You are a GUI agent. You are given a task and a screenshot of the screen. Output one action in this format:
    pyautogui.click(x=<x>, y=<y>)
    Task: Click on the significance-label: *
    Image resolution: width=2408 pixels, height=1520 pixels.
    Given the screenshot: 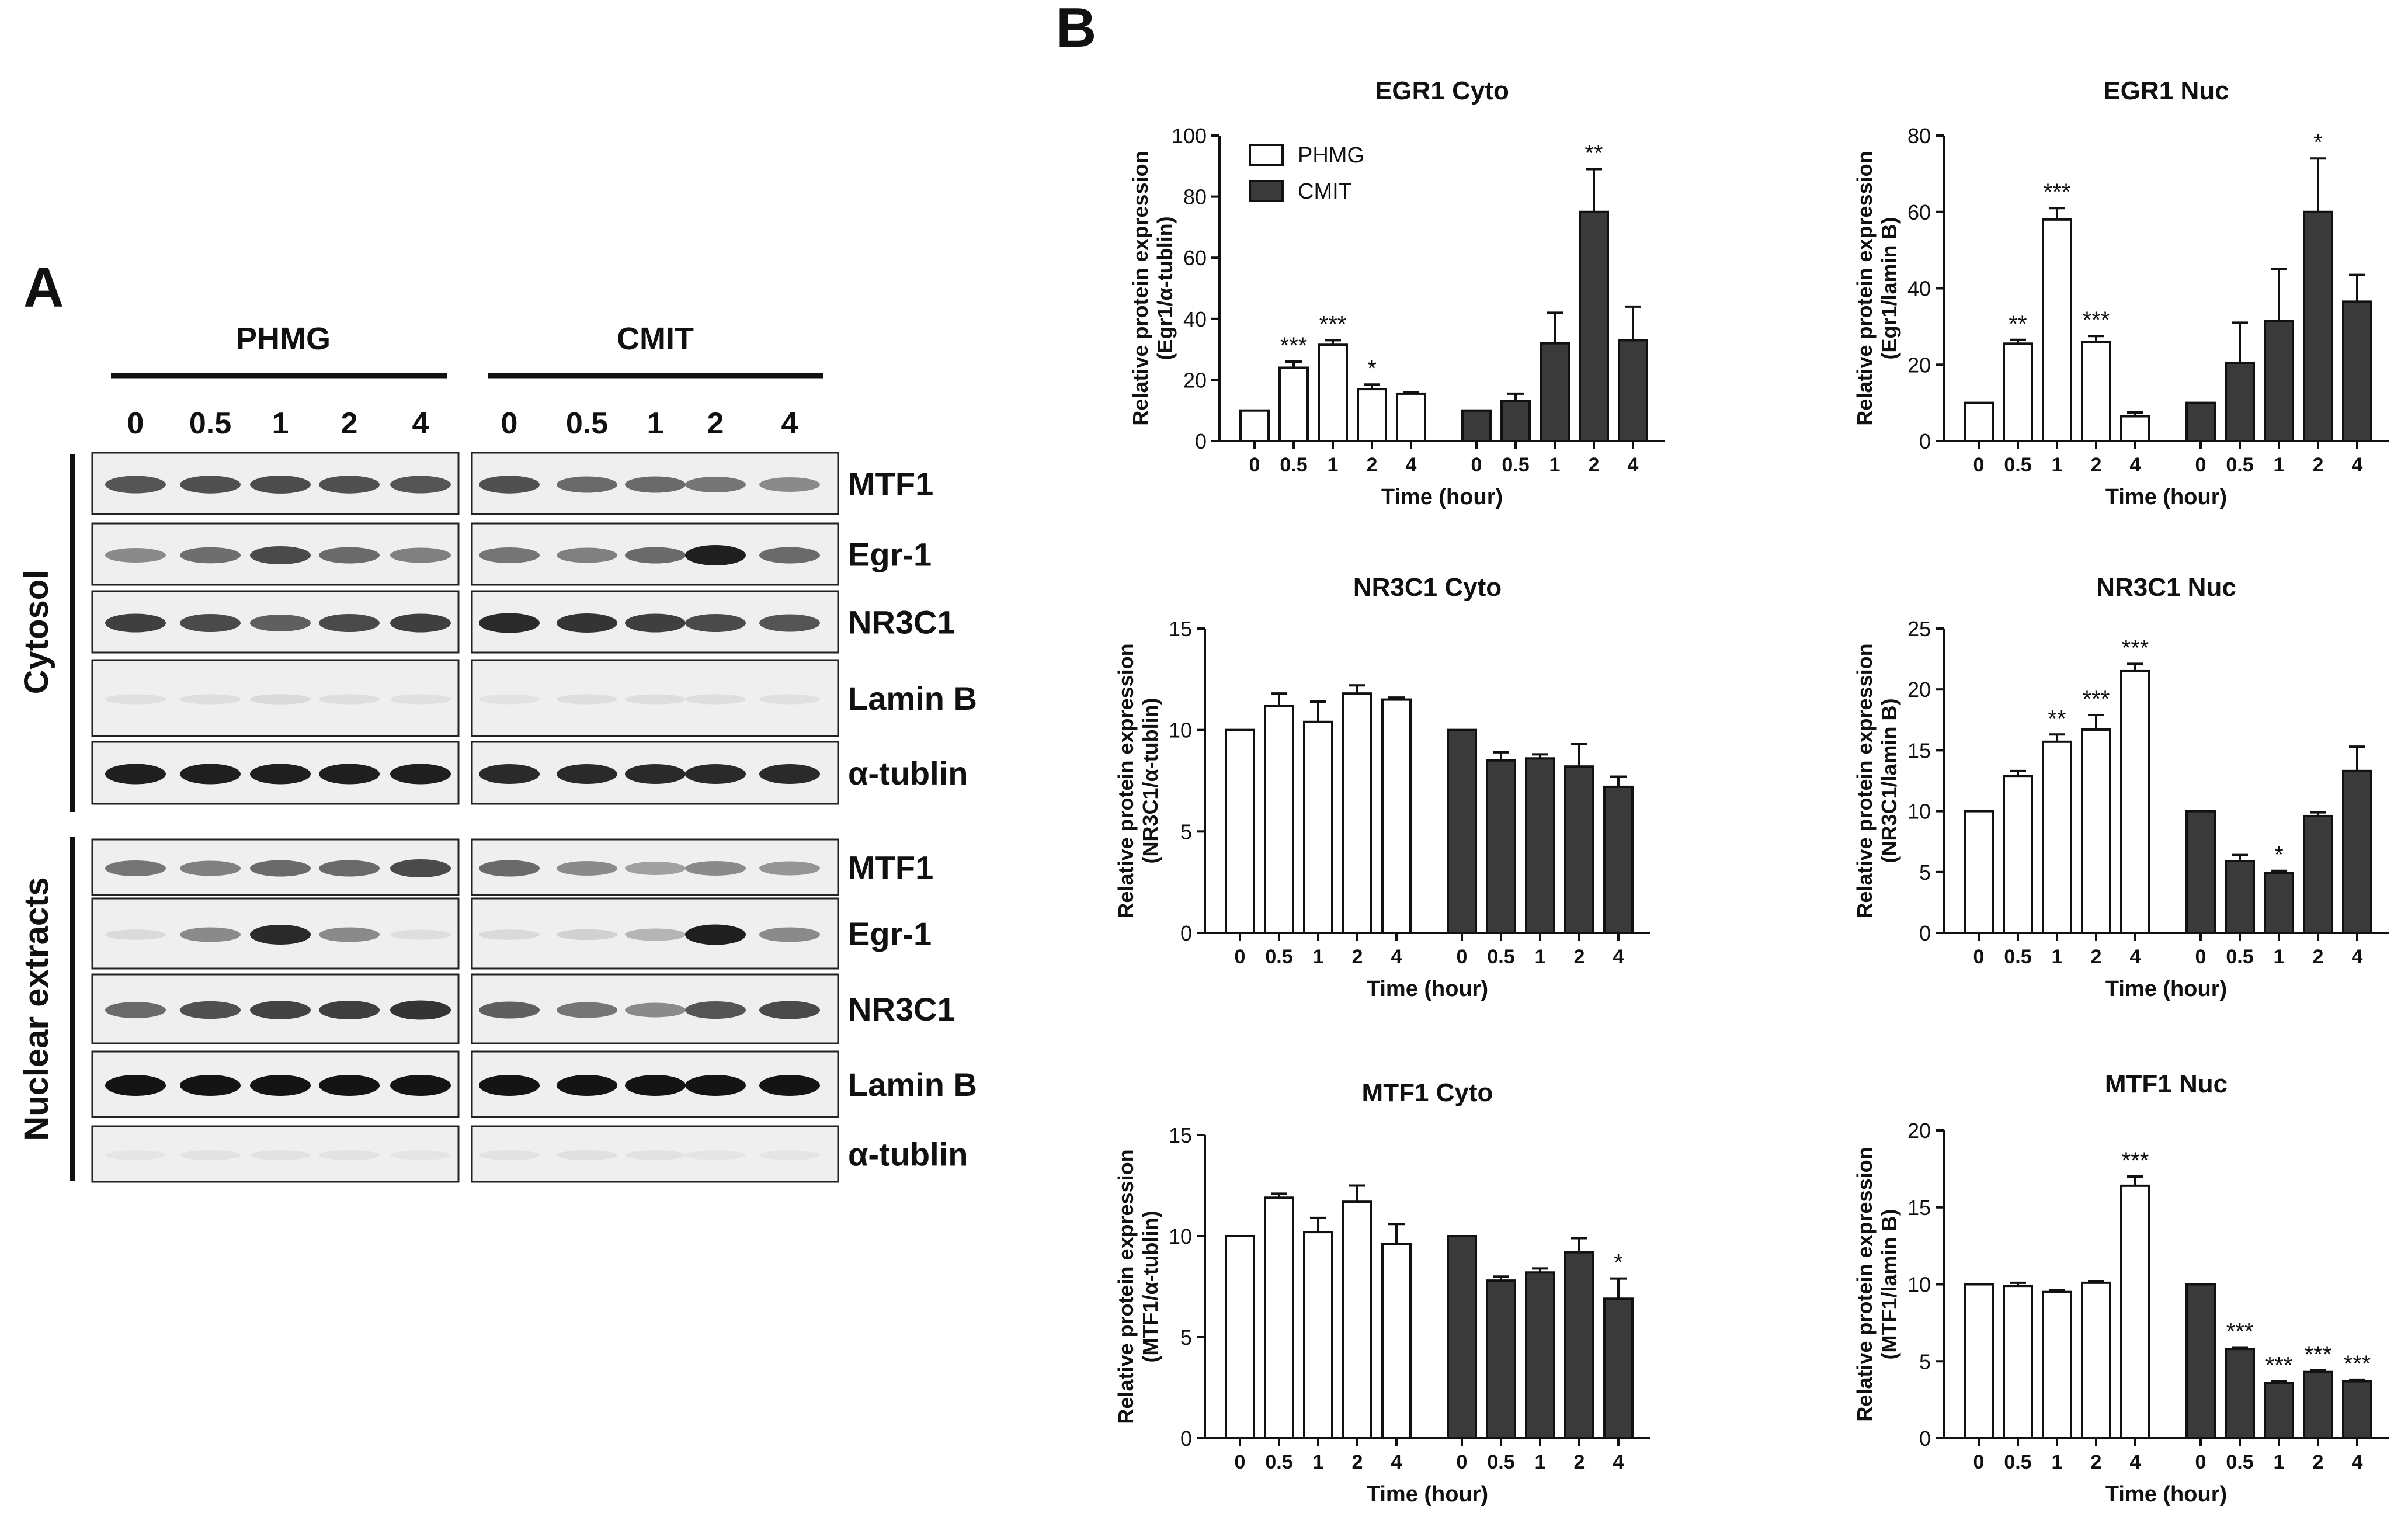 What is the action you would take?
    pyautogui.click(x=2318, y=142)
    